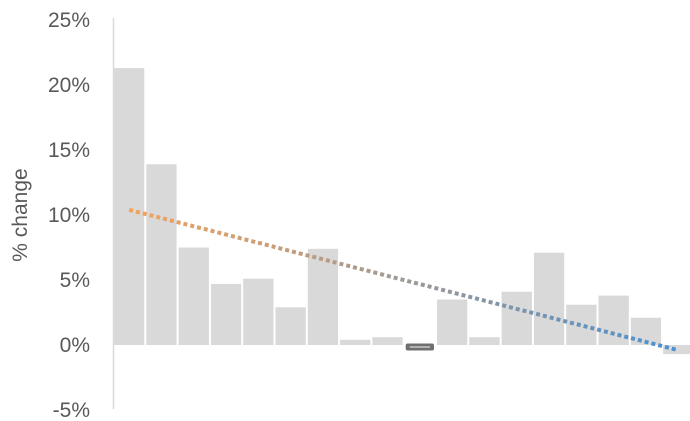 Image resolution: width=690 pixels, height=421 pixels. What do you see at coordinates (69, 150) in the screenshot?
I see `y-tick-label: 15%` at bounding box center [69, 150].